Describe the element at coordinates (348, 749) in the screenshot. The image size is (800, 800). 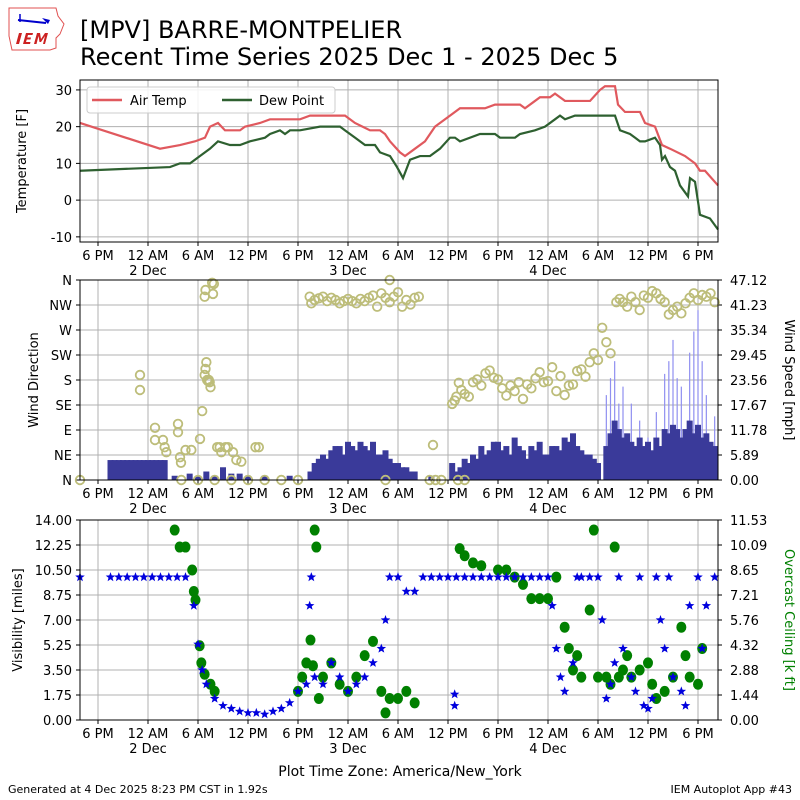
I see `x-date-label: 3 Dec` at that location.